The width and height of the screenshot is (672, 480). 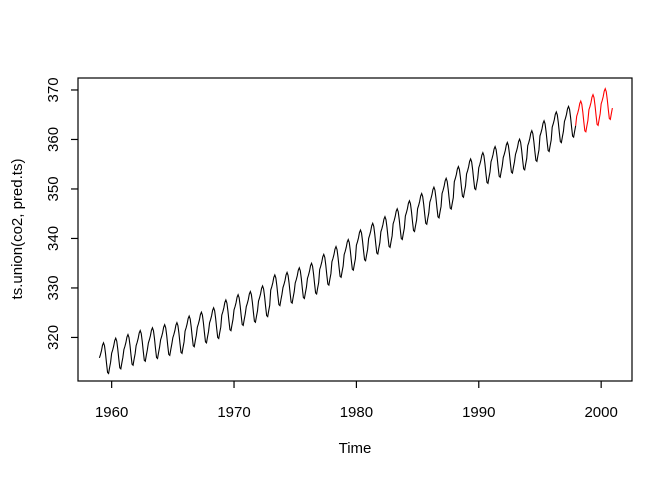 I want to click on y-tick-label: 360, so click(x=53, y=139).